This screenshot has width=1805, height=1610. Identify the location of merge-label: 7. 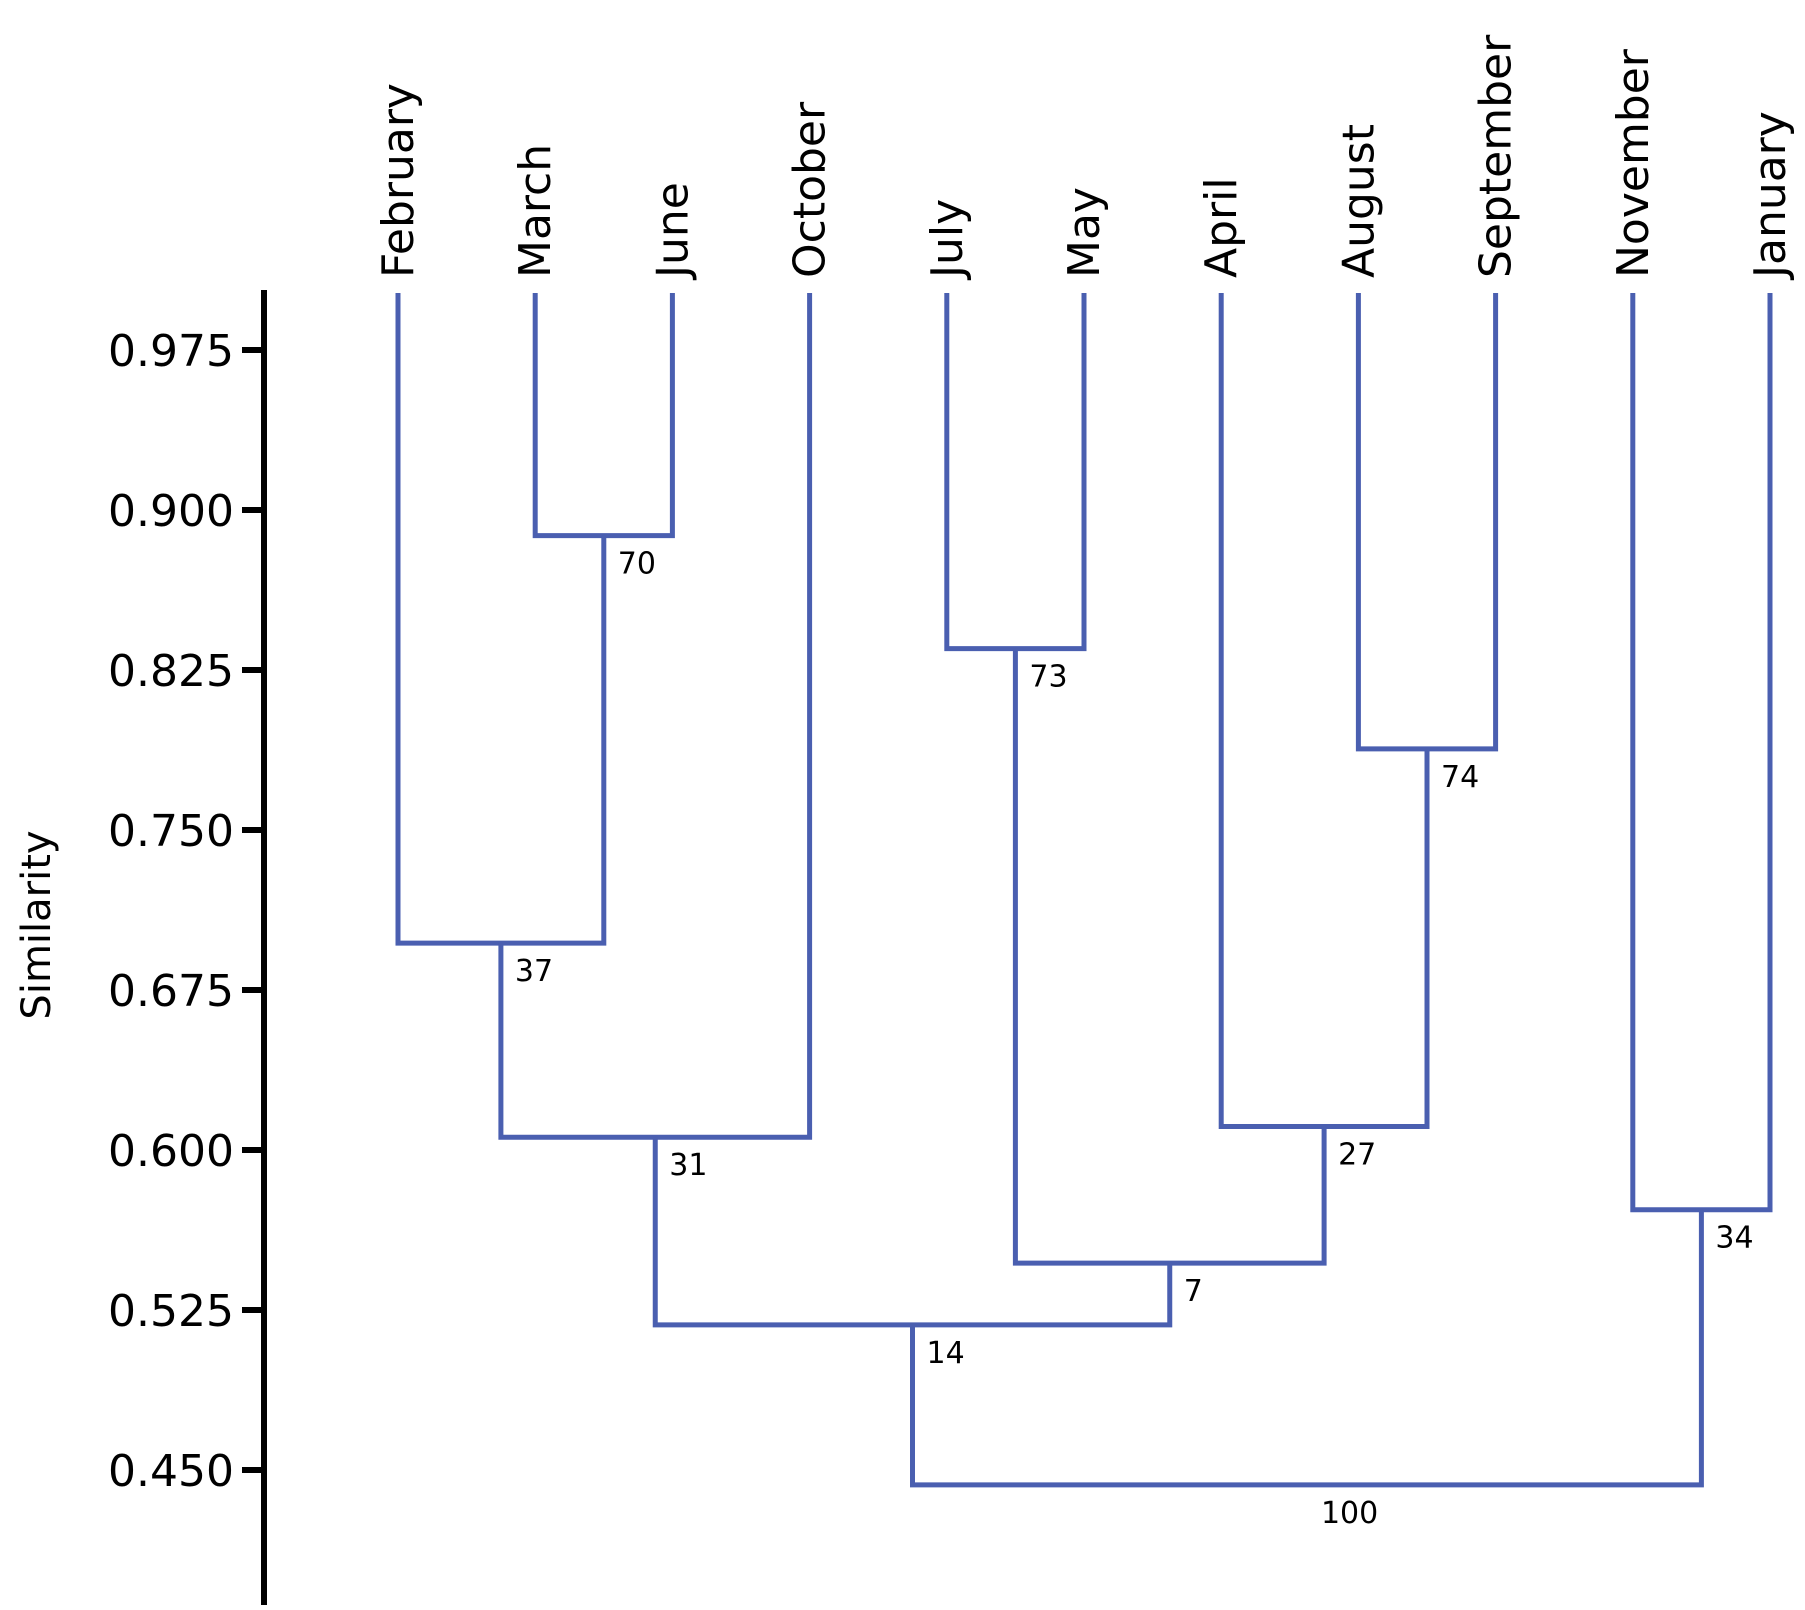
(1193, 1291).